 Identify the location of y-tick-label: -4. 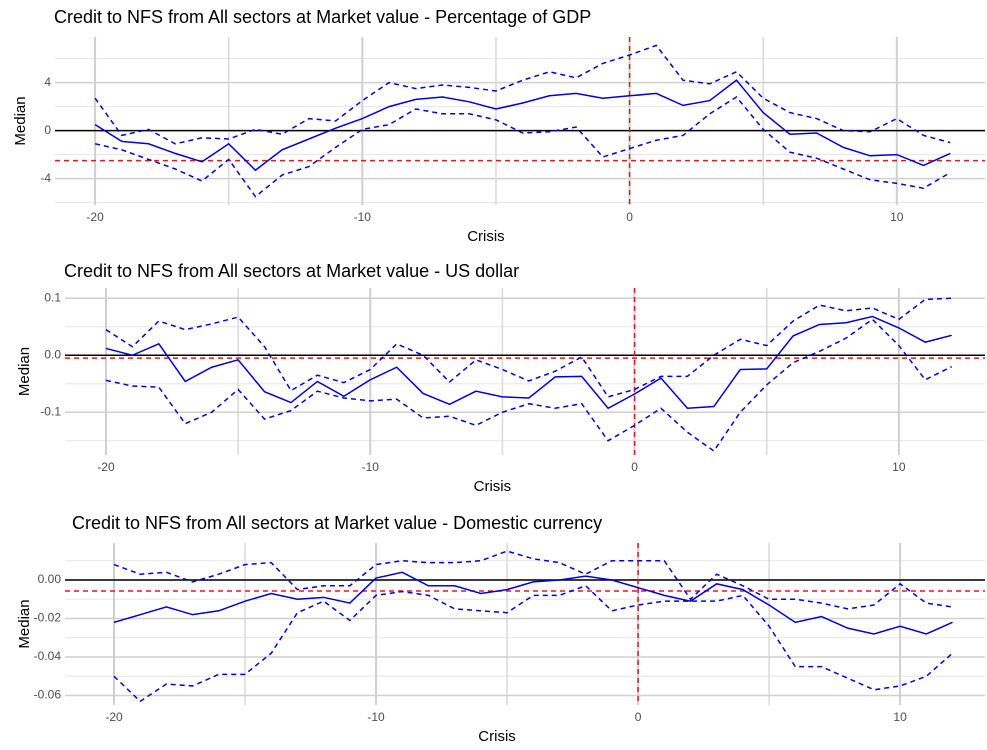
(45, 178).